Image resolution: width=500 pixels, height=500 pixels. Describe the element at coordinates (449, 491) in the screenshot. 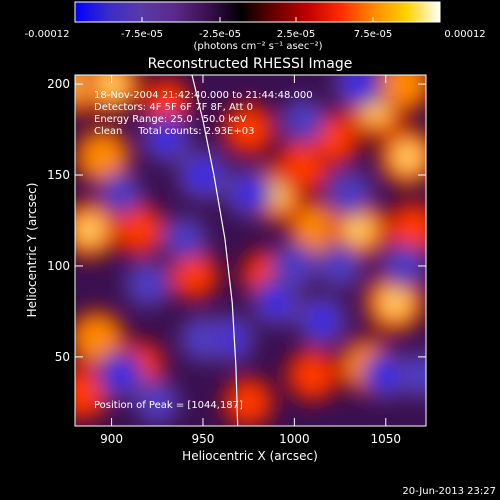

I see `footer-timestamp: 20-Jun-2013 23:27` at that location.